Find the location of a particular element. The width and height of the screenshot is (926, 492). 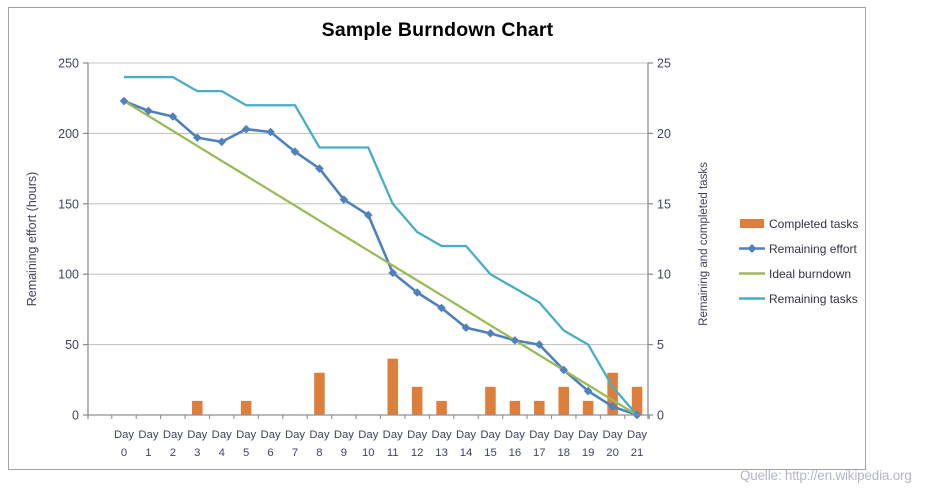

day-label-number: 8 is located at coordinates (319, 453).